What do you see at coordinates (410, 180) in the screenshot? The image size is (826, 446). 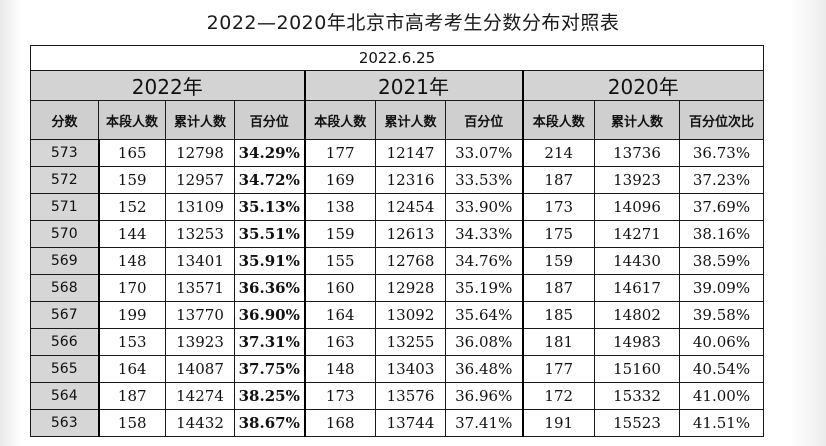 I see `cumulative-2021-cell: 12316` at bounding box center [410, 180].